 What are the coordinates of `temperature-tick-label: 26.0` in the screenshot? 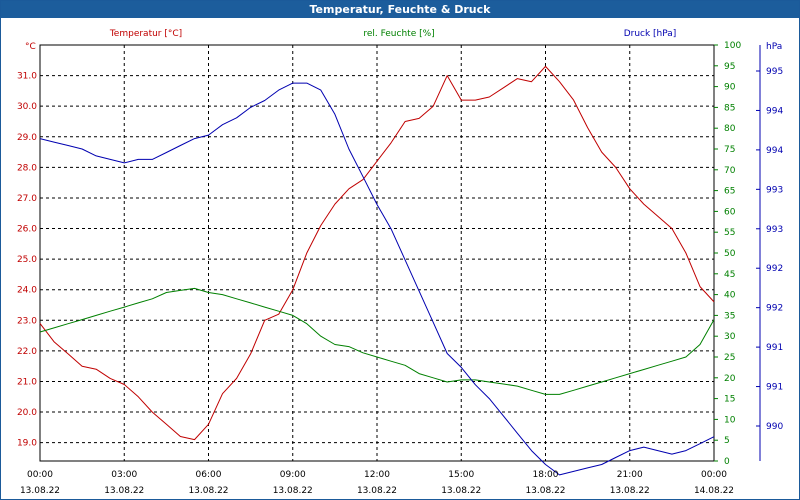 It's located at (27, 230).